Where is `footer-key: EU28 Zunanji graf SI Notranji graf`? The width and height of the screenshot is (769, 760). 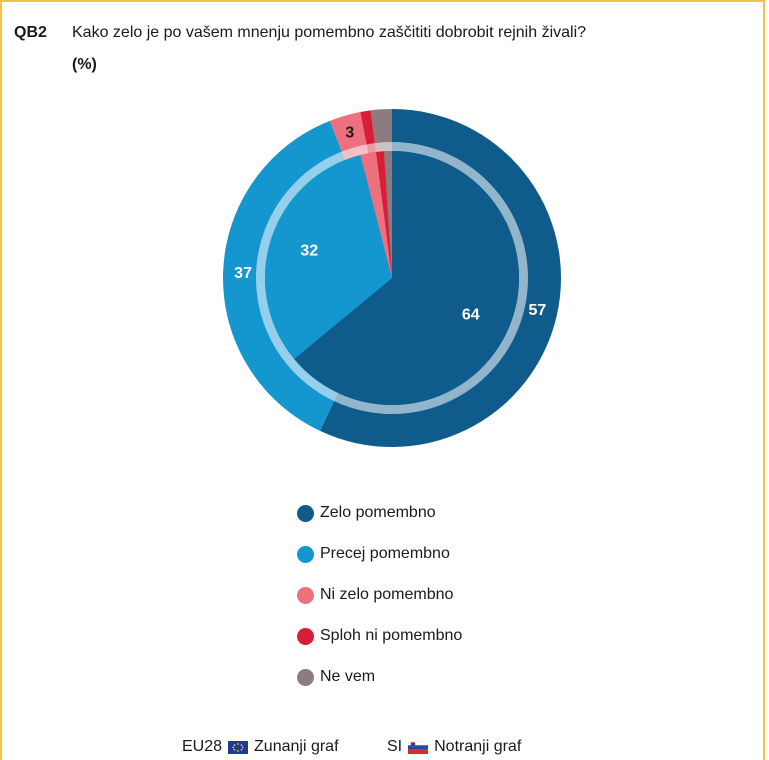 footer-key: EU28 Zunanji graf SI Notranji graf is located at coordinates (351, 747).